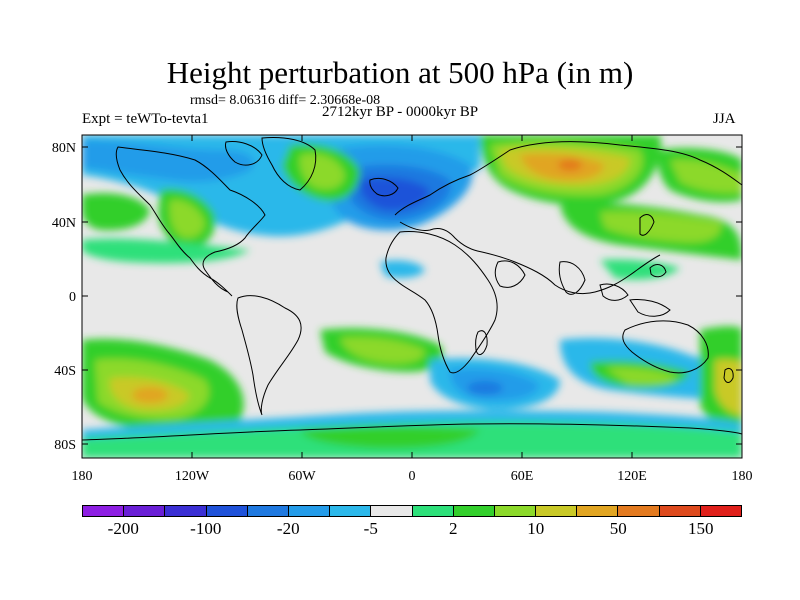 The height and width of the screenshot is (600, 800). What do you see at coordinates (412, 476) in the screenshot?
I see `lon-label-0: 0` at bounding box center [412, 476].